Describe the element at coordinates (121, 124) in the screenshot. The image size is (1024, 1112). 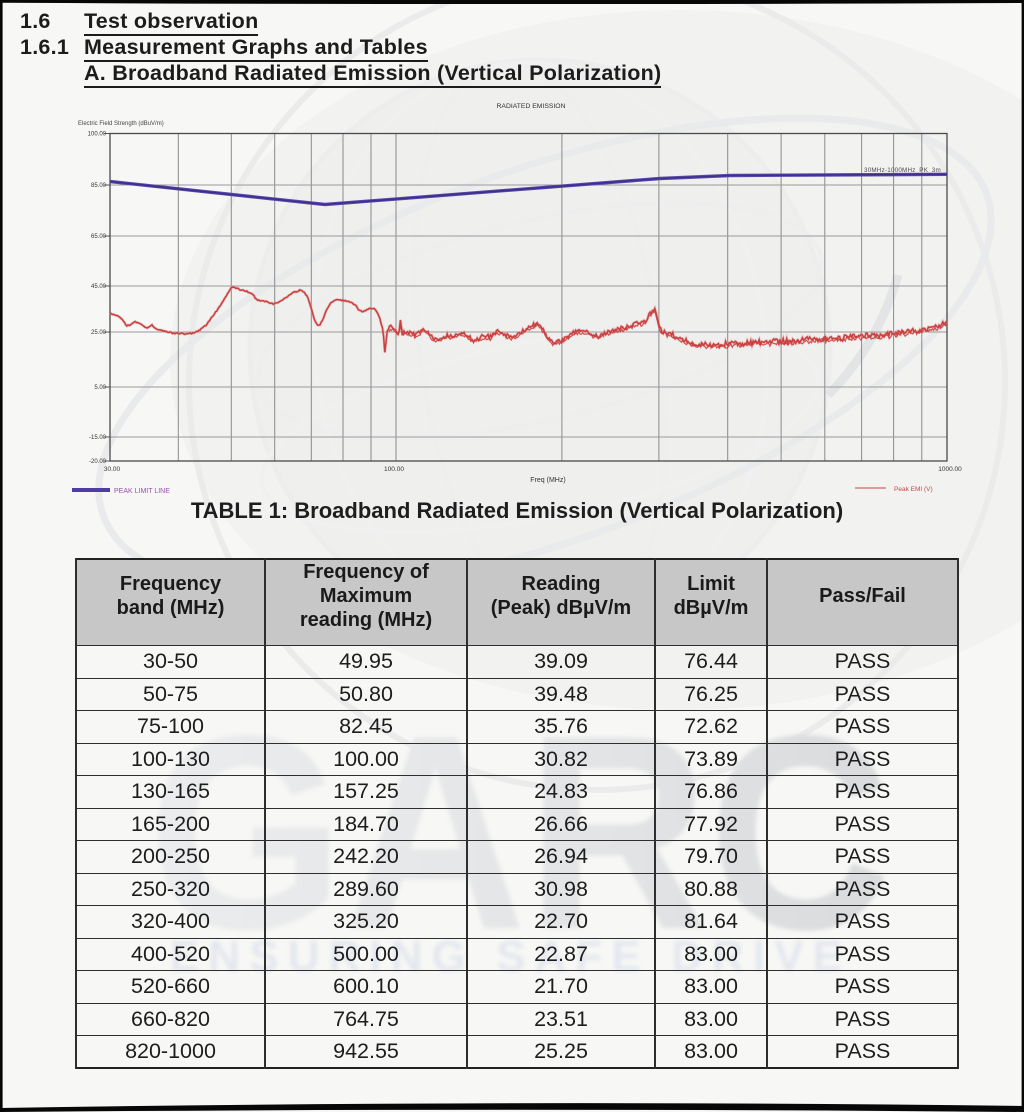
I see `svg-text:Electric Field Strength (dBuV/: Electric Field Strength (dBuV/m)` at that location.